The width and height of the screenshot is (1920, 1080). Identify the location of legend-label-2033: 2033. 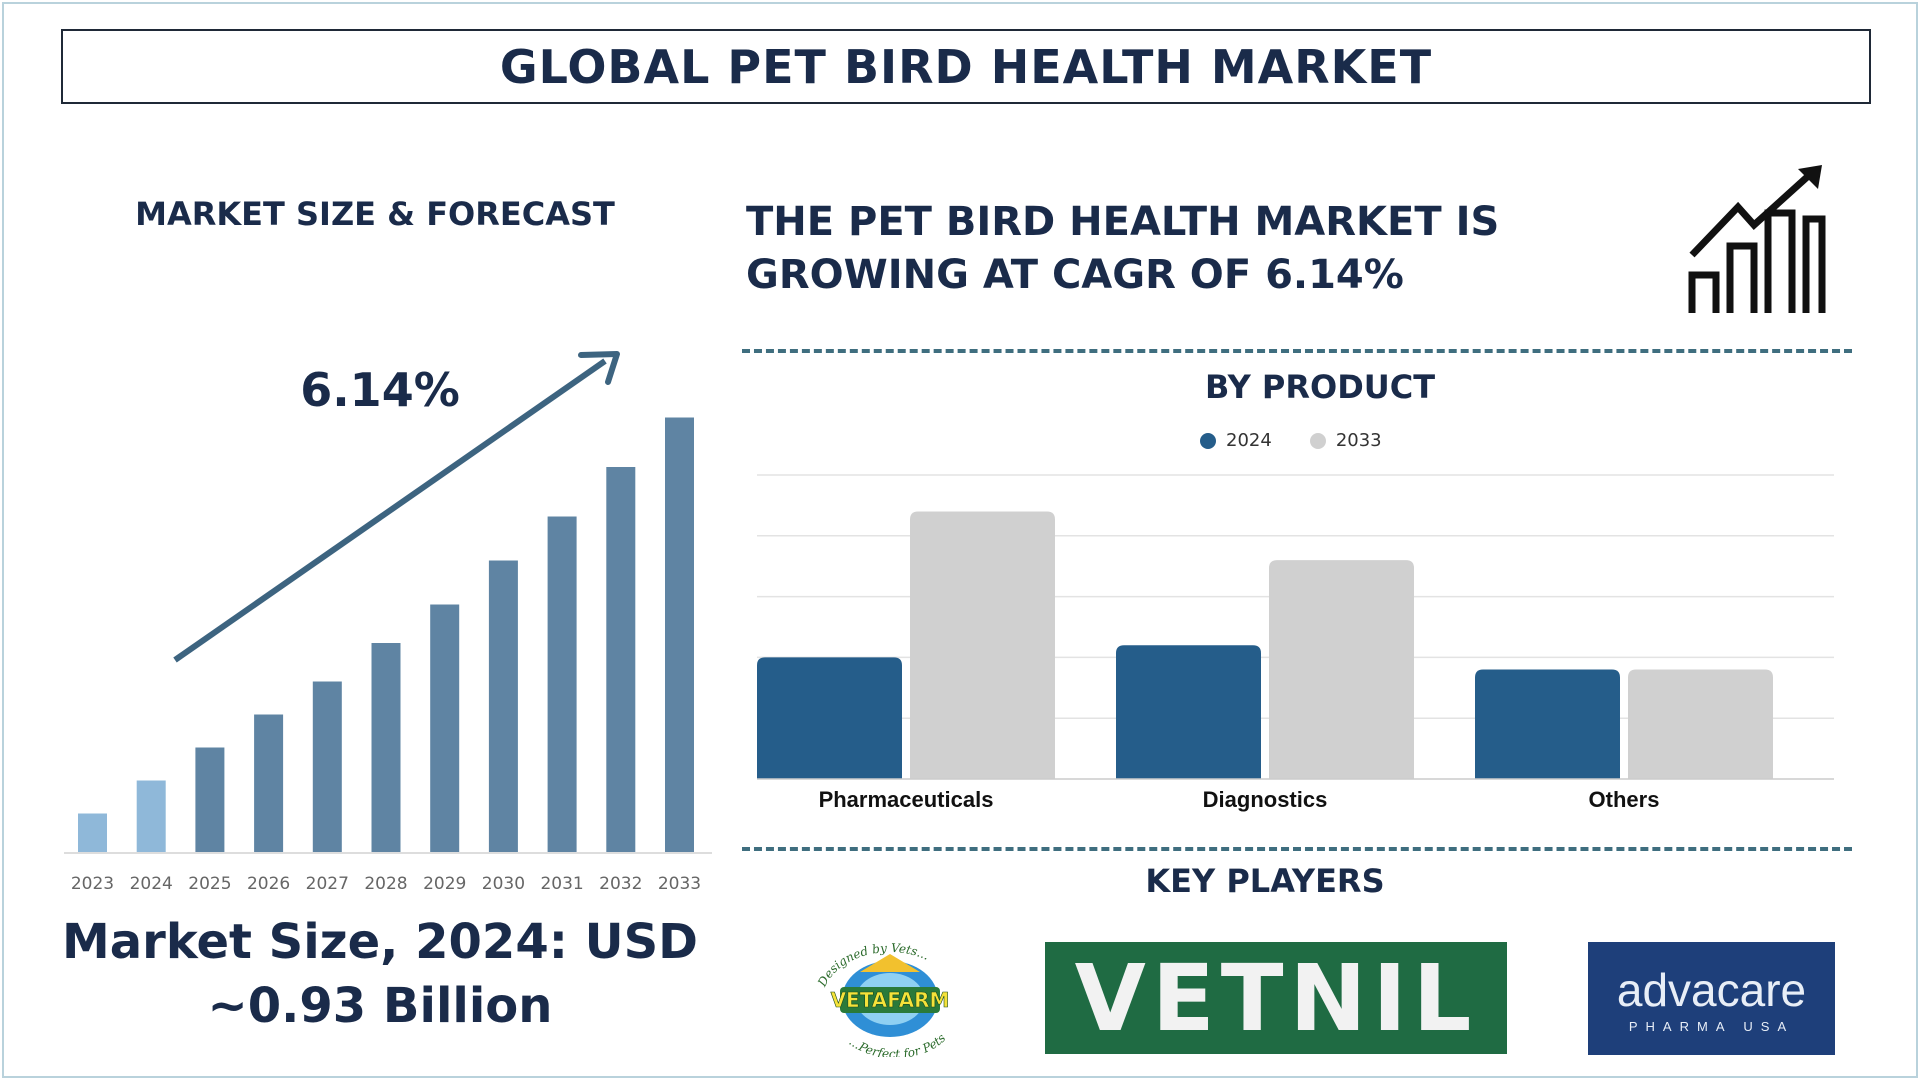
(1358, 440).